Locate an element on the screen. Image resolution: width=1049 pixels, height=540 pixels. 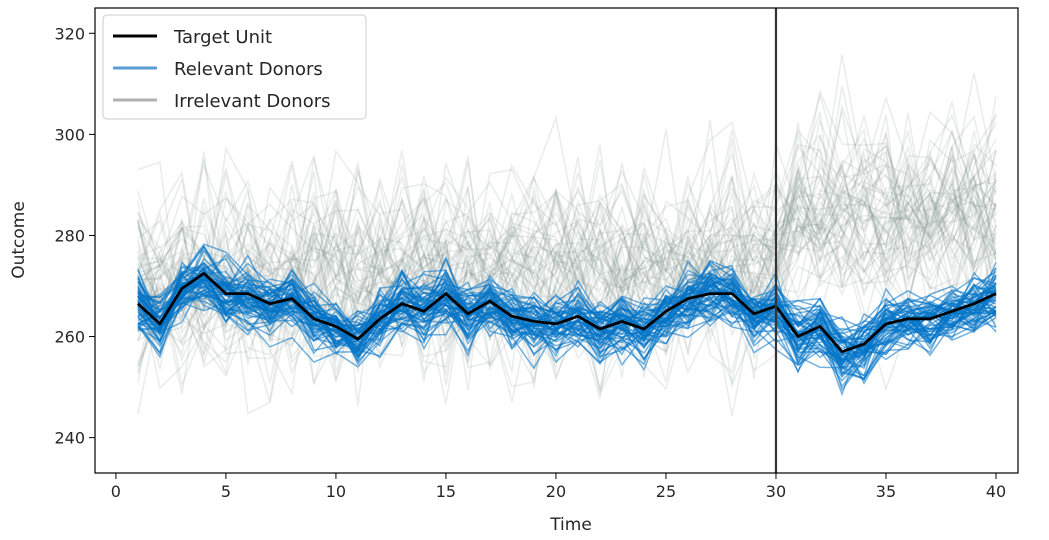
y-axis: 240 260 280 300 320 is located at coordinates (74, 236).